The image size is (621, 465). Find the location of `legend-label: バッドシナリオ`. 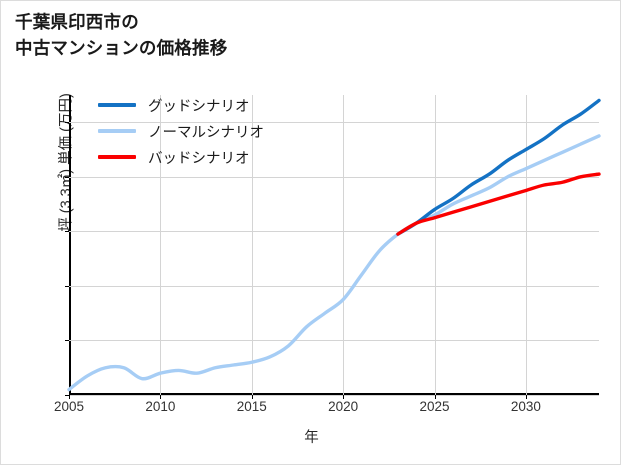

legend-label: バッドシナリオ is located at coordinates (199, 158).